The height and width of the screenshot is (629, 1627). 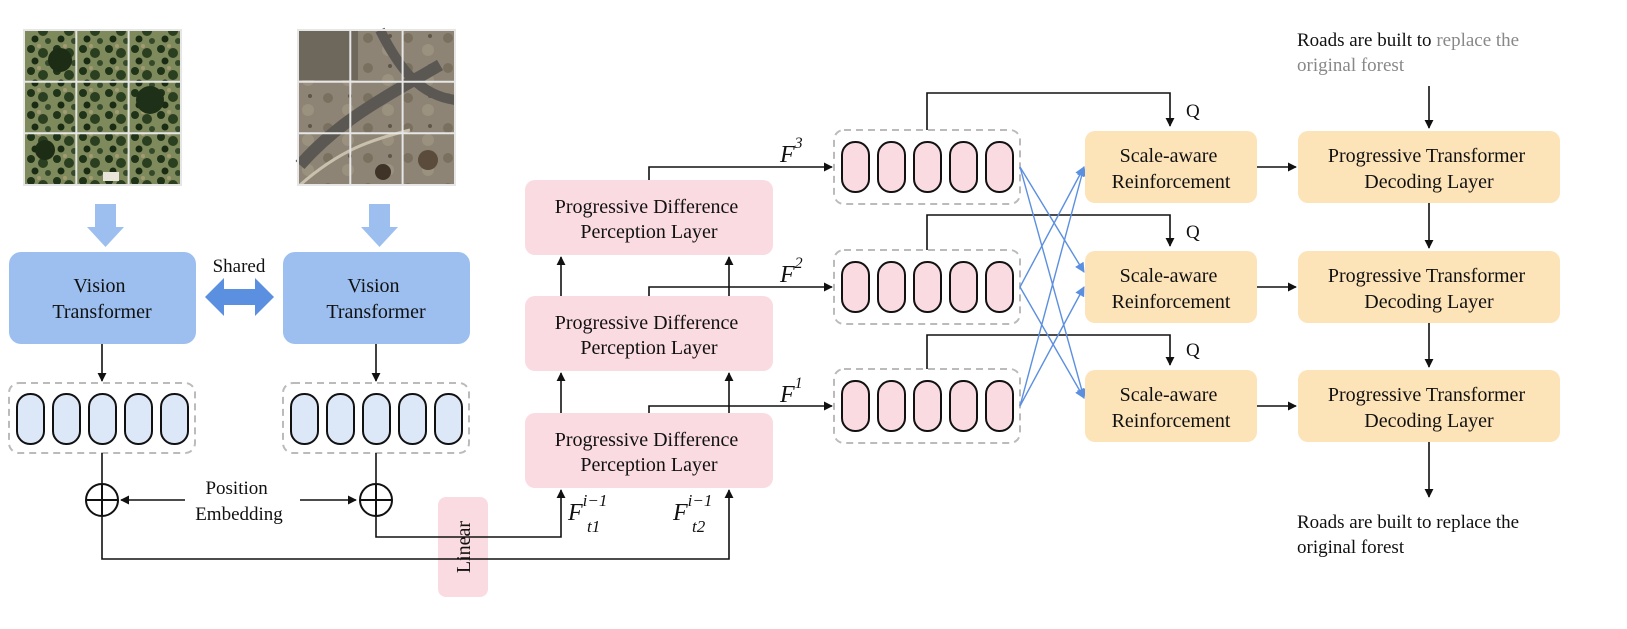 What do you see at coordinates (99, 286) in the screenshot?
I see `vit-left-line1: Vision` at bounding box center [99, 286].